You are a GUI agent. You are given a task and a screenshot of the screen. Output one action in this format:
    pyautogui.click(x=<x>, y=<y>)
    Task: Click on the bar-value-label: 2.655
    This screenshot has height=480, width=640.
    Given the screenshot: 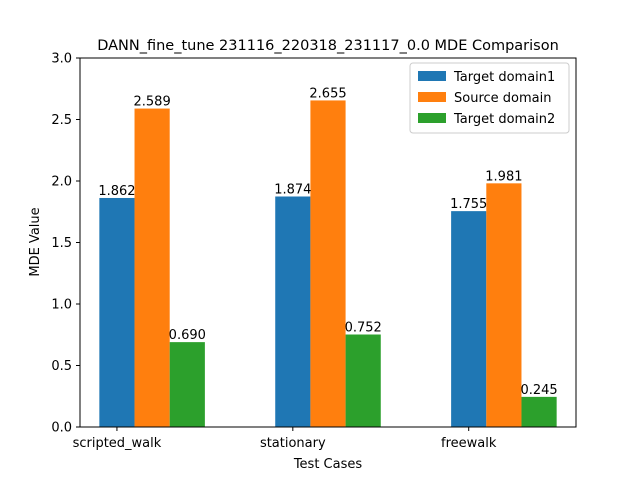 What is the action you would take?
    pyautogui.click(x=327, y=93)
    